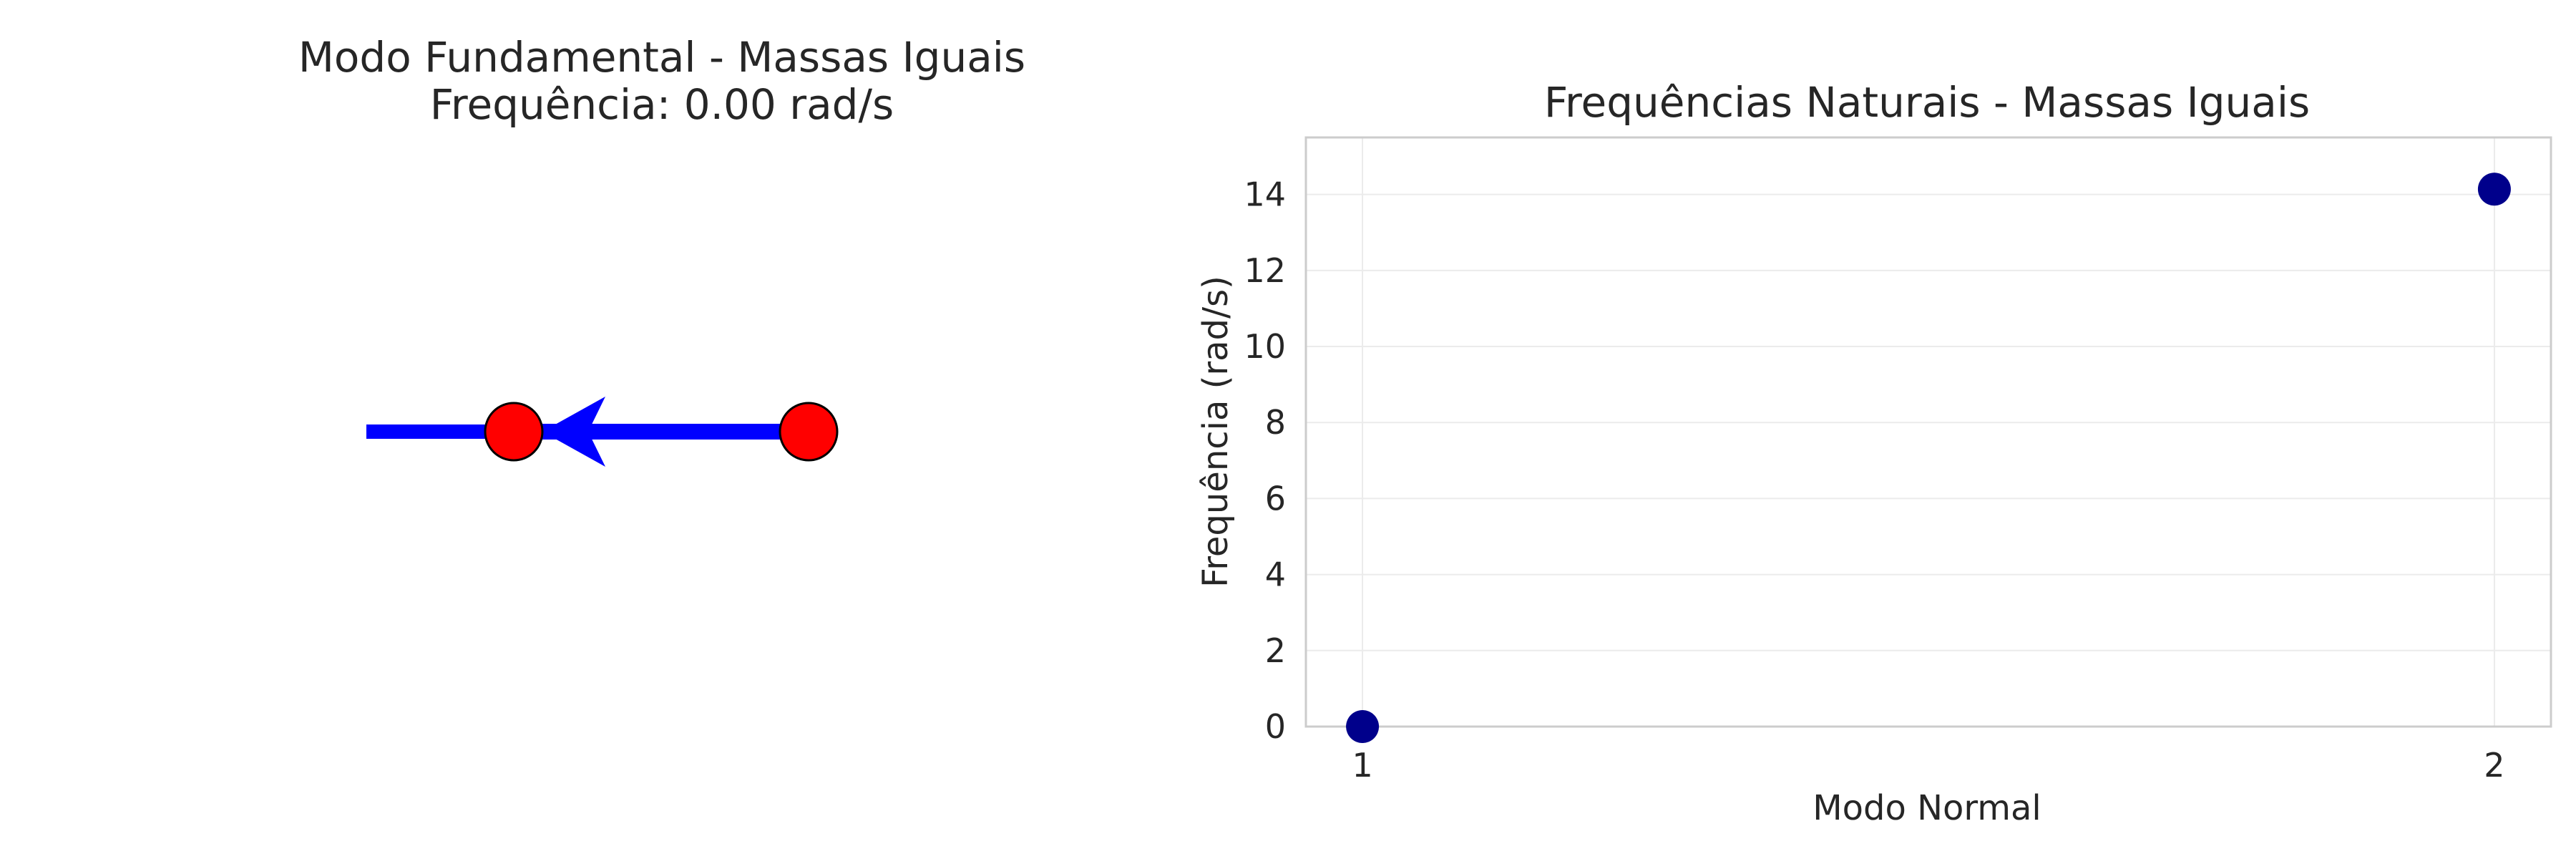 The image size is (2576, 859). What do you see at coordinates (1216, 432) in the screenshot?
I see `y-axis-label: Frequência (rad/s)` at bounding box center [1216, 432].